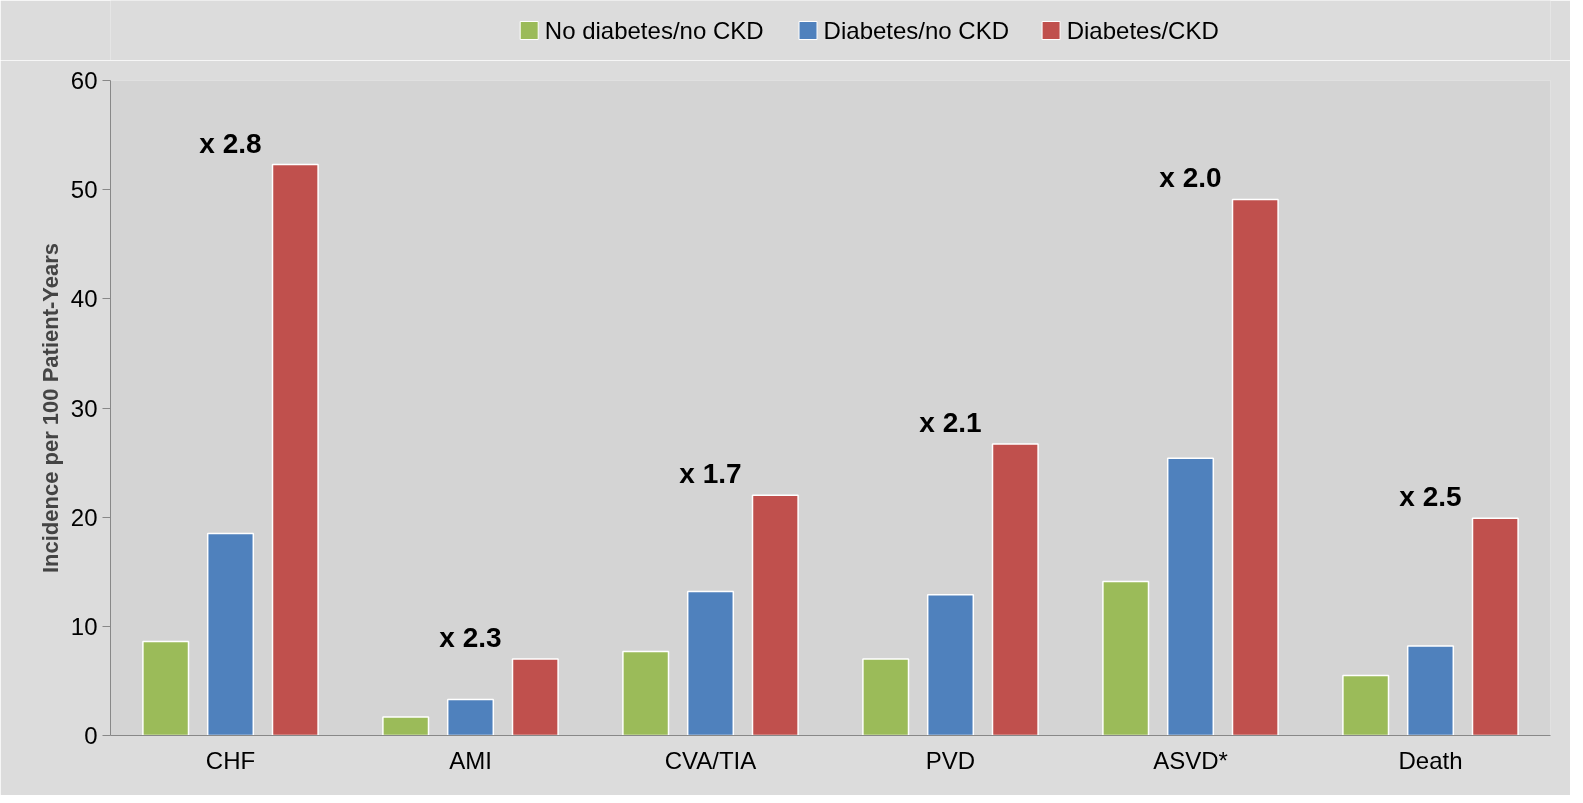 The image size is (1583, 803). I want to click on x-tick-label: AMI, so click(470, 760).